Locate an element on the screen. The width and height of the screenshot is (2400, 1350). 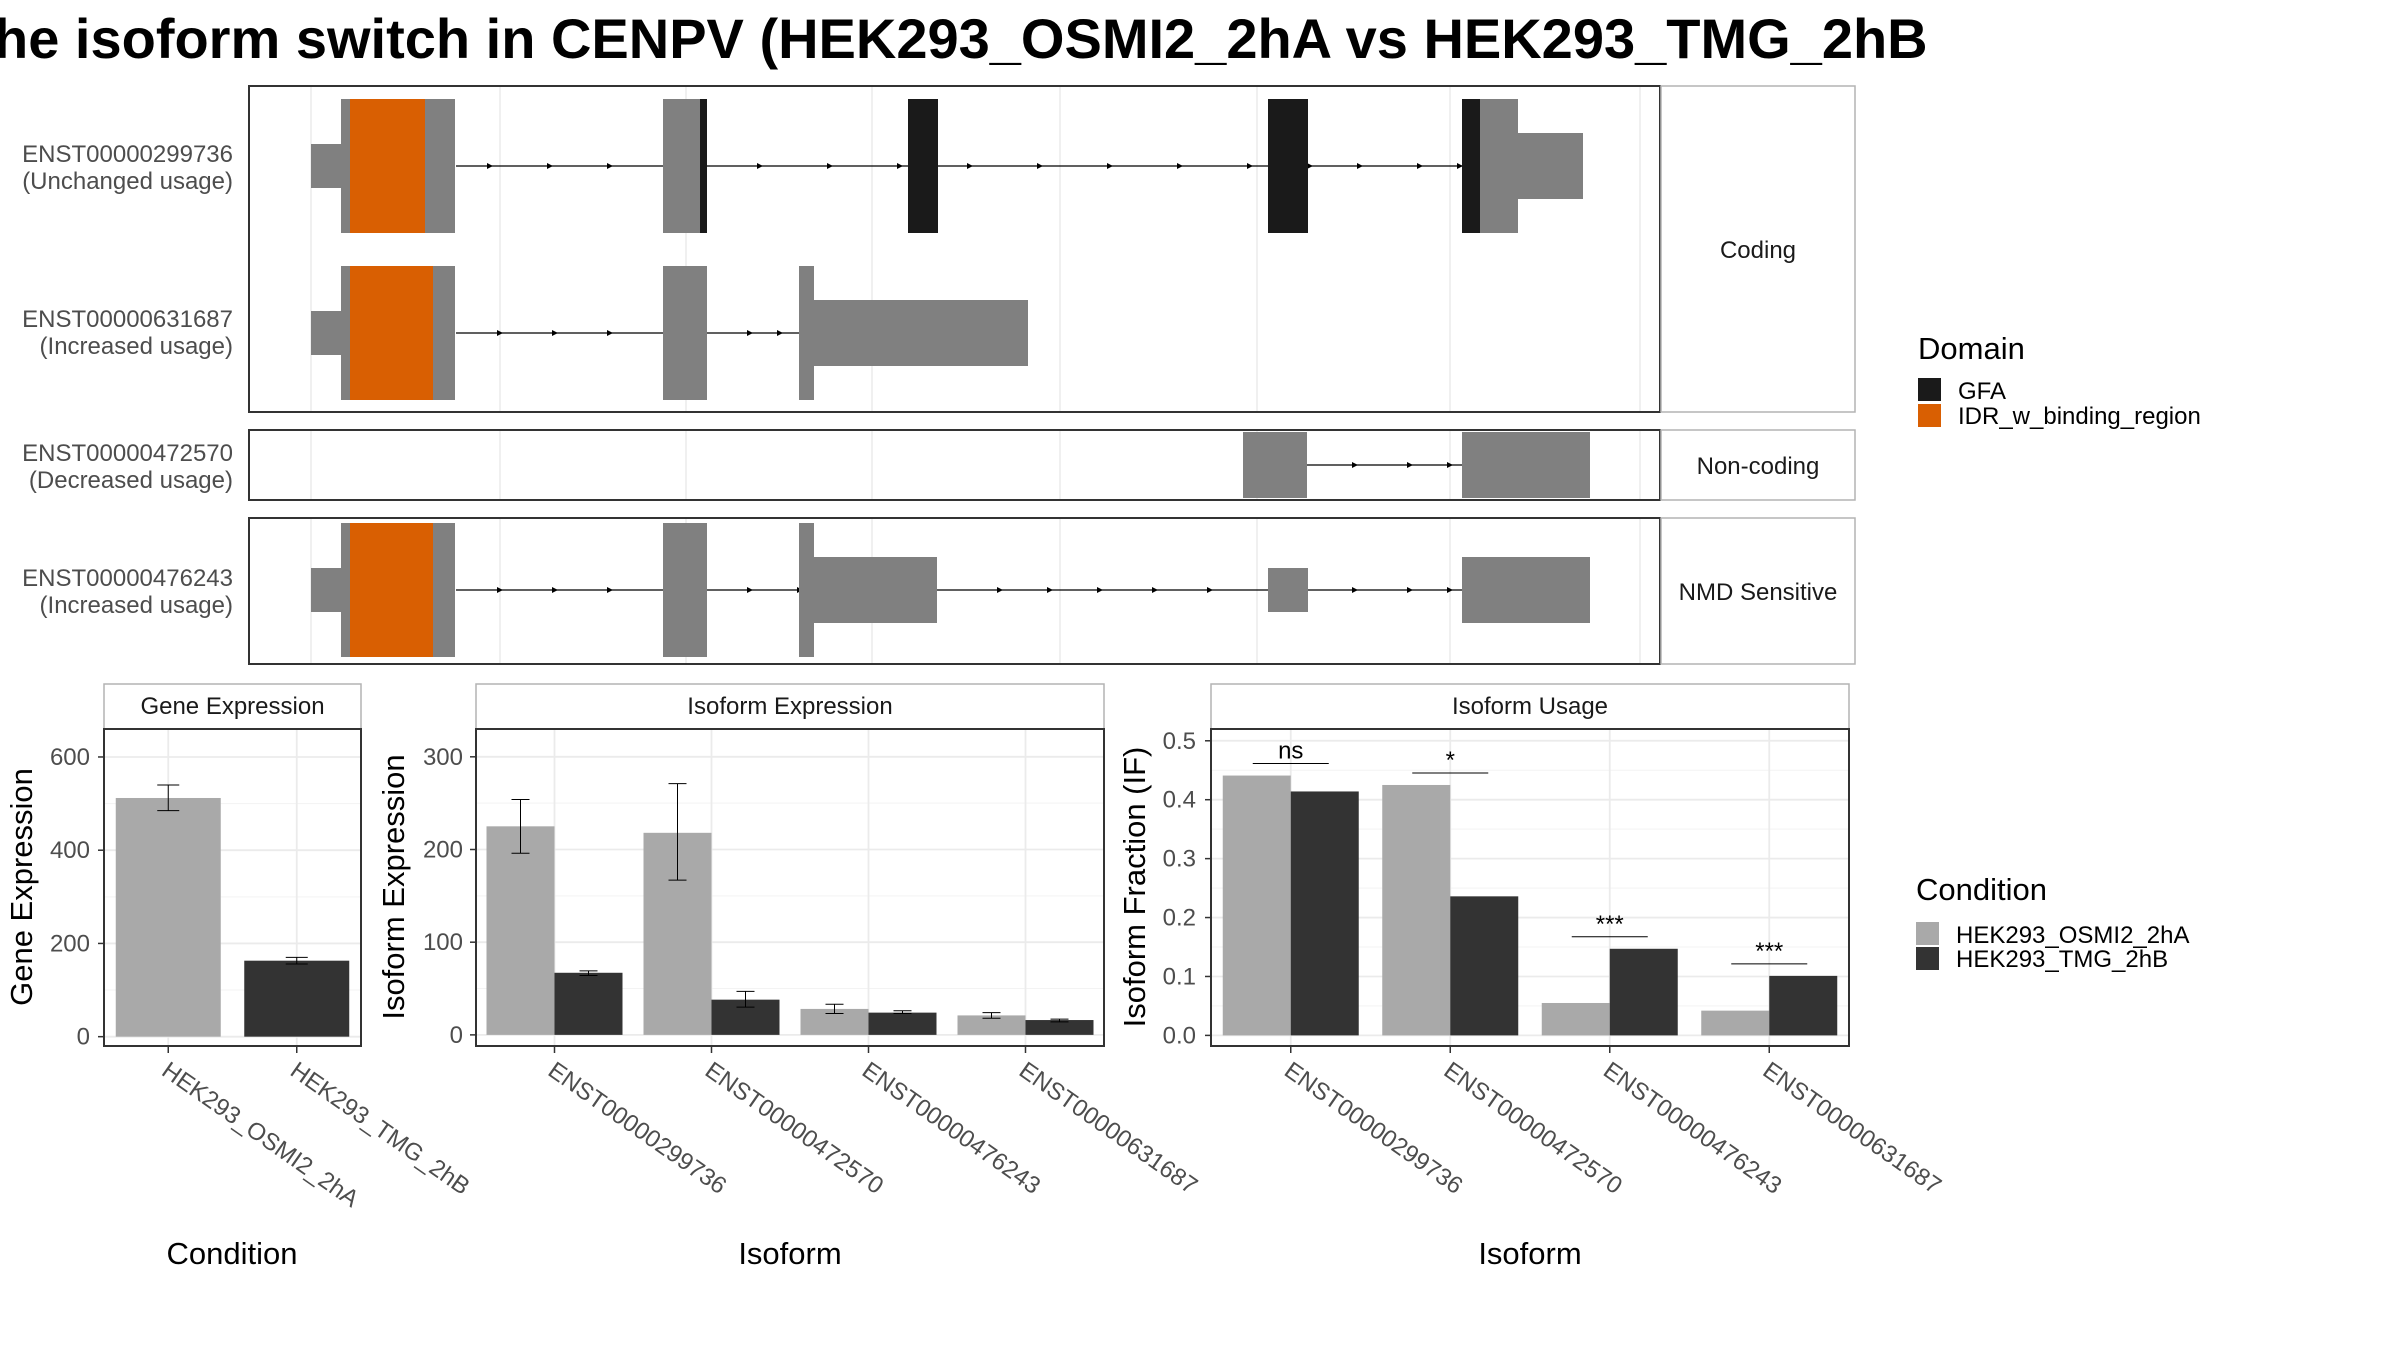
chart-strip-title: Isoform Expression is located at coordinates (789, 706).